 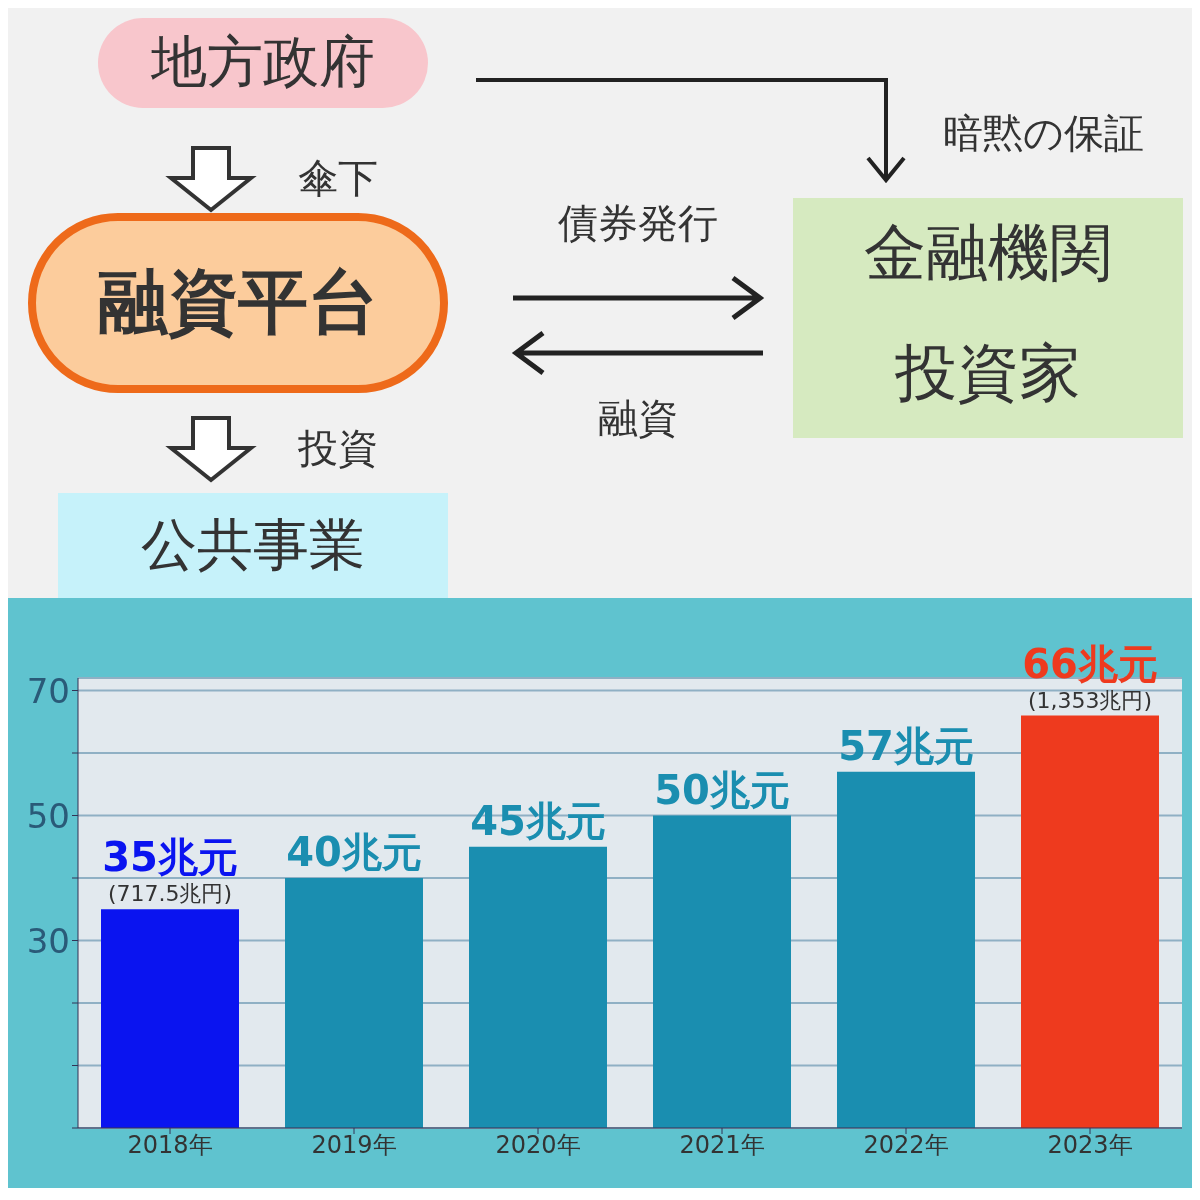 What do you see at coordinates (1090, 1145) in the screenshot?
I see `x-tick-label: 2023年` at bounding box center [1090, 1145].